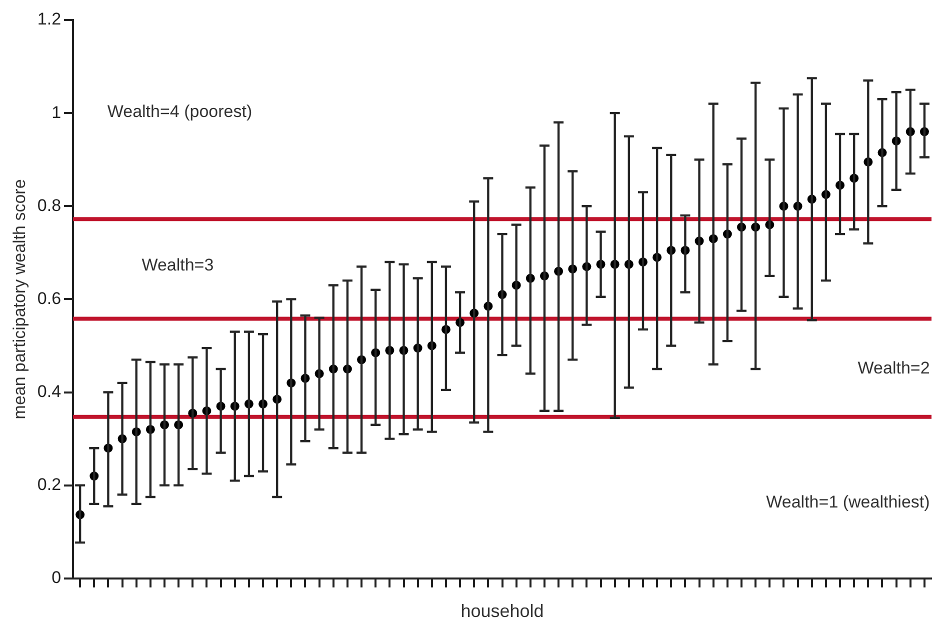  Describe the element at coordinates (49, 391) in the screenshot. I see `y-tick-label: 0.4` at that location.